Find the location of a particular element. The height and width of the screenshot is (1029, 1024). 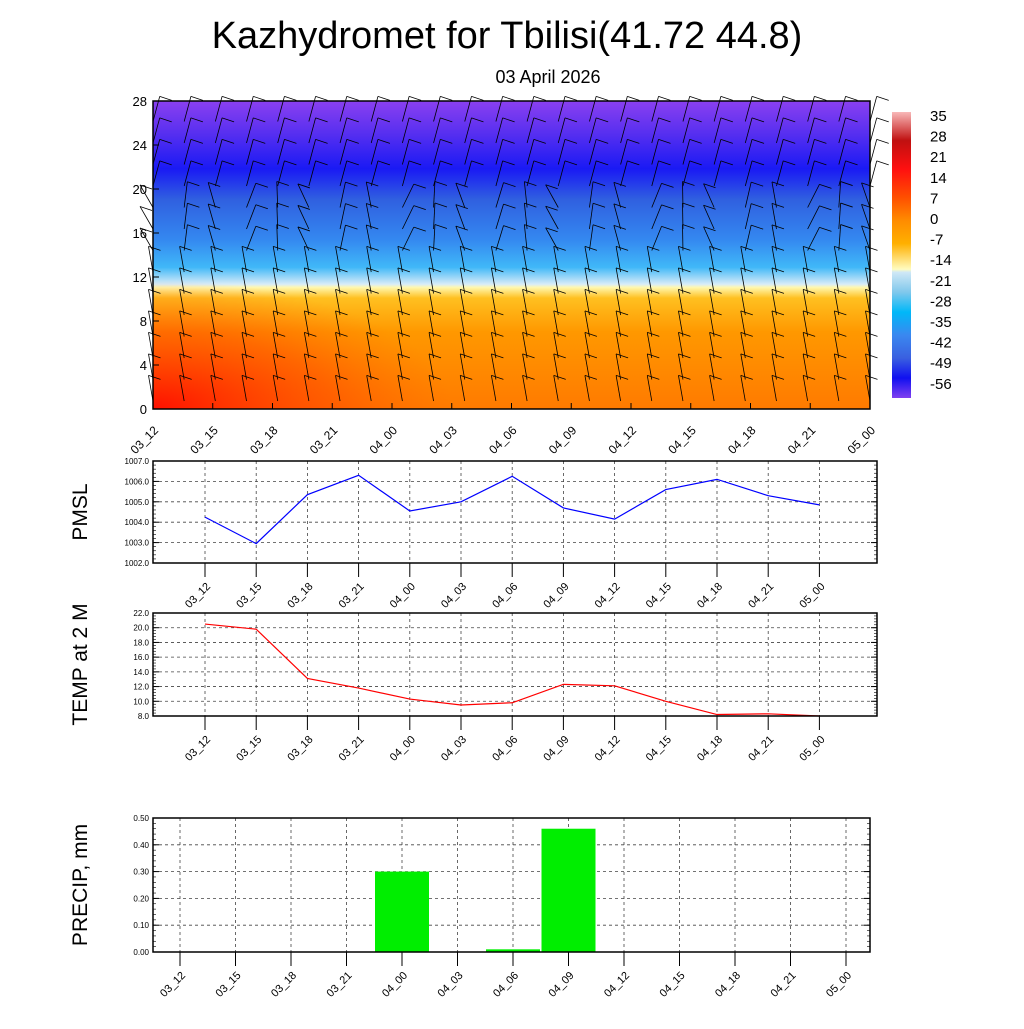

y-tick-label: 22.0 is located at coordinates (141, 613).